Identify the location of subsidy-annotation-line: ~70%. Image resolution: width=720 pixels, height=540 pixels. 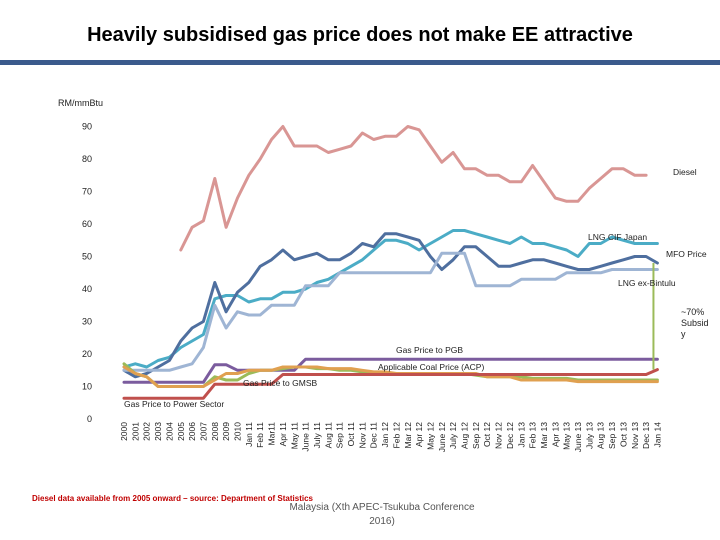
(692, 312).